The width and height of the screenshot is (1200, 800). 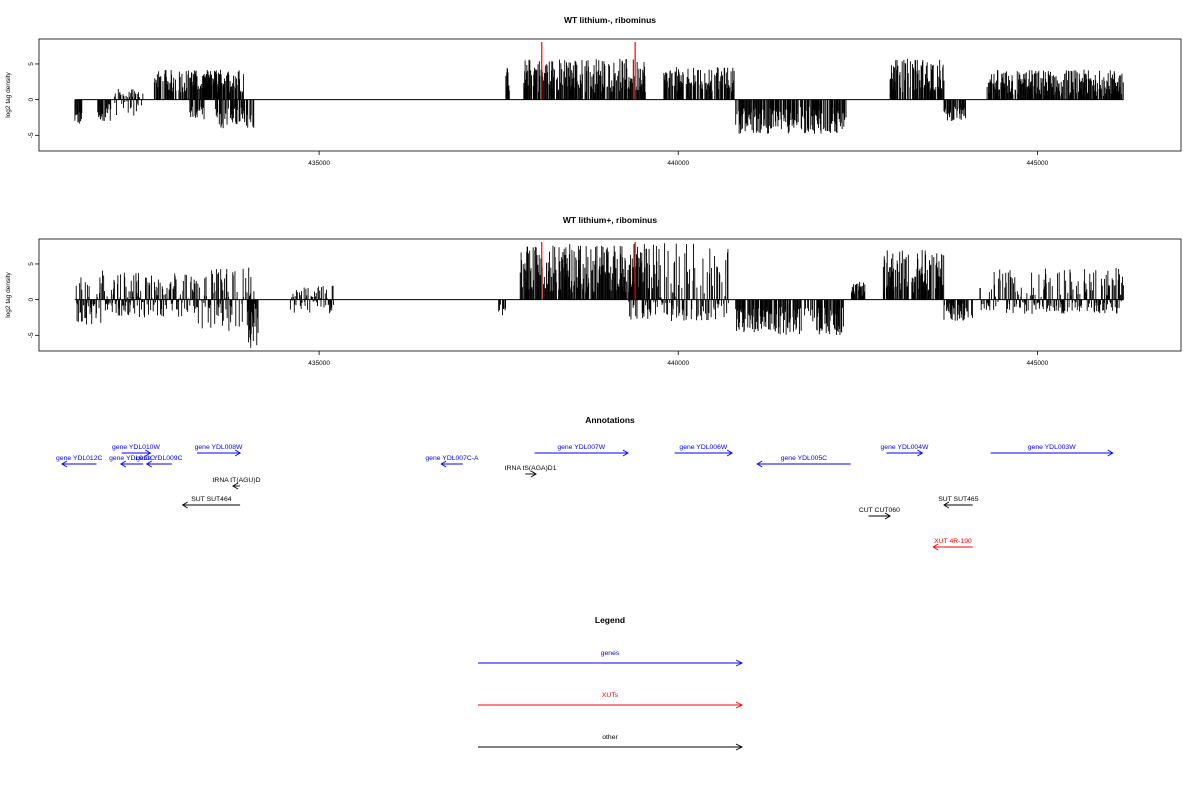 What do you see at coordinates (237, 480) in the screenshot?
I see `feature-label: tRNA tT(AGU)D` at bounding box center [237, 480].